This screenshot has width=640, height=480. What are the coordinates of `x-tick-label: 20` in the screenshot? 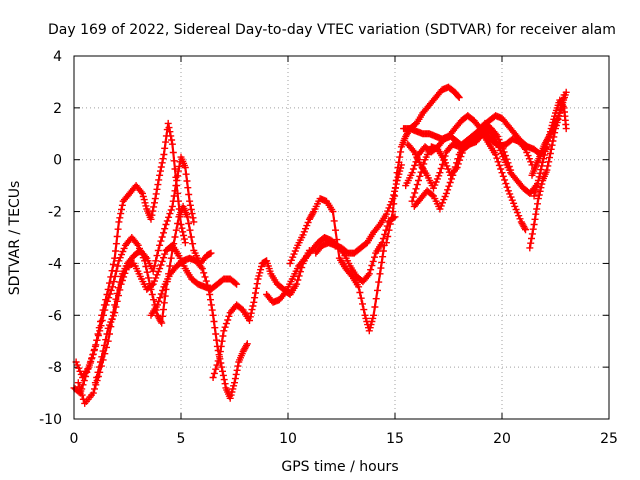 It's located at (502, 439).